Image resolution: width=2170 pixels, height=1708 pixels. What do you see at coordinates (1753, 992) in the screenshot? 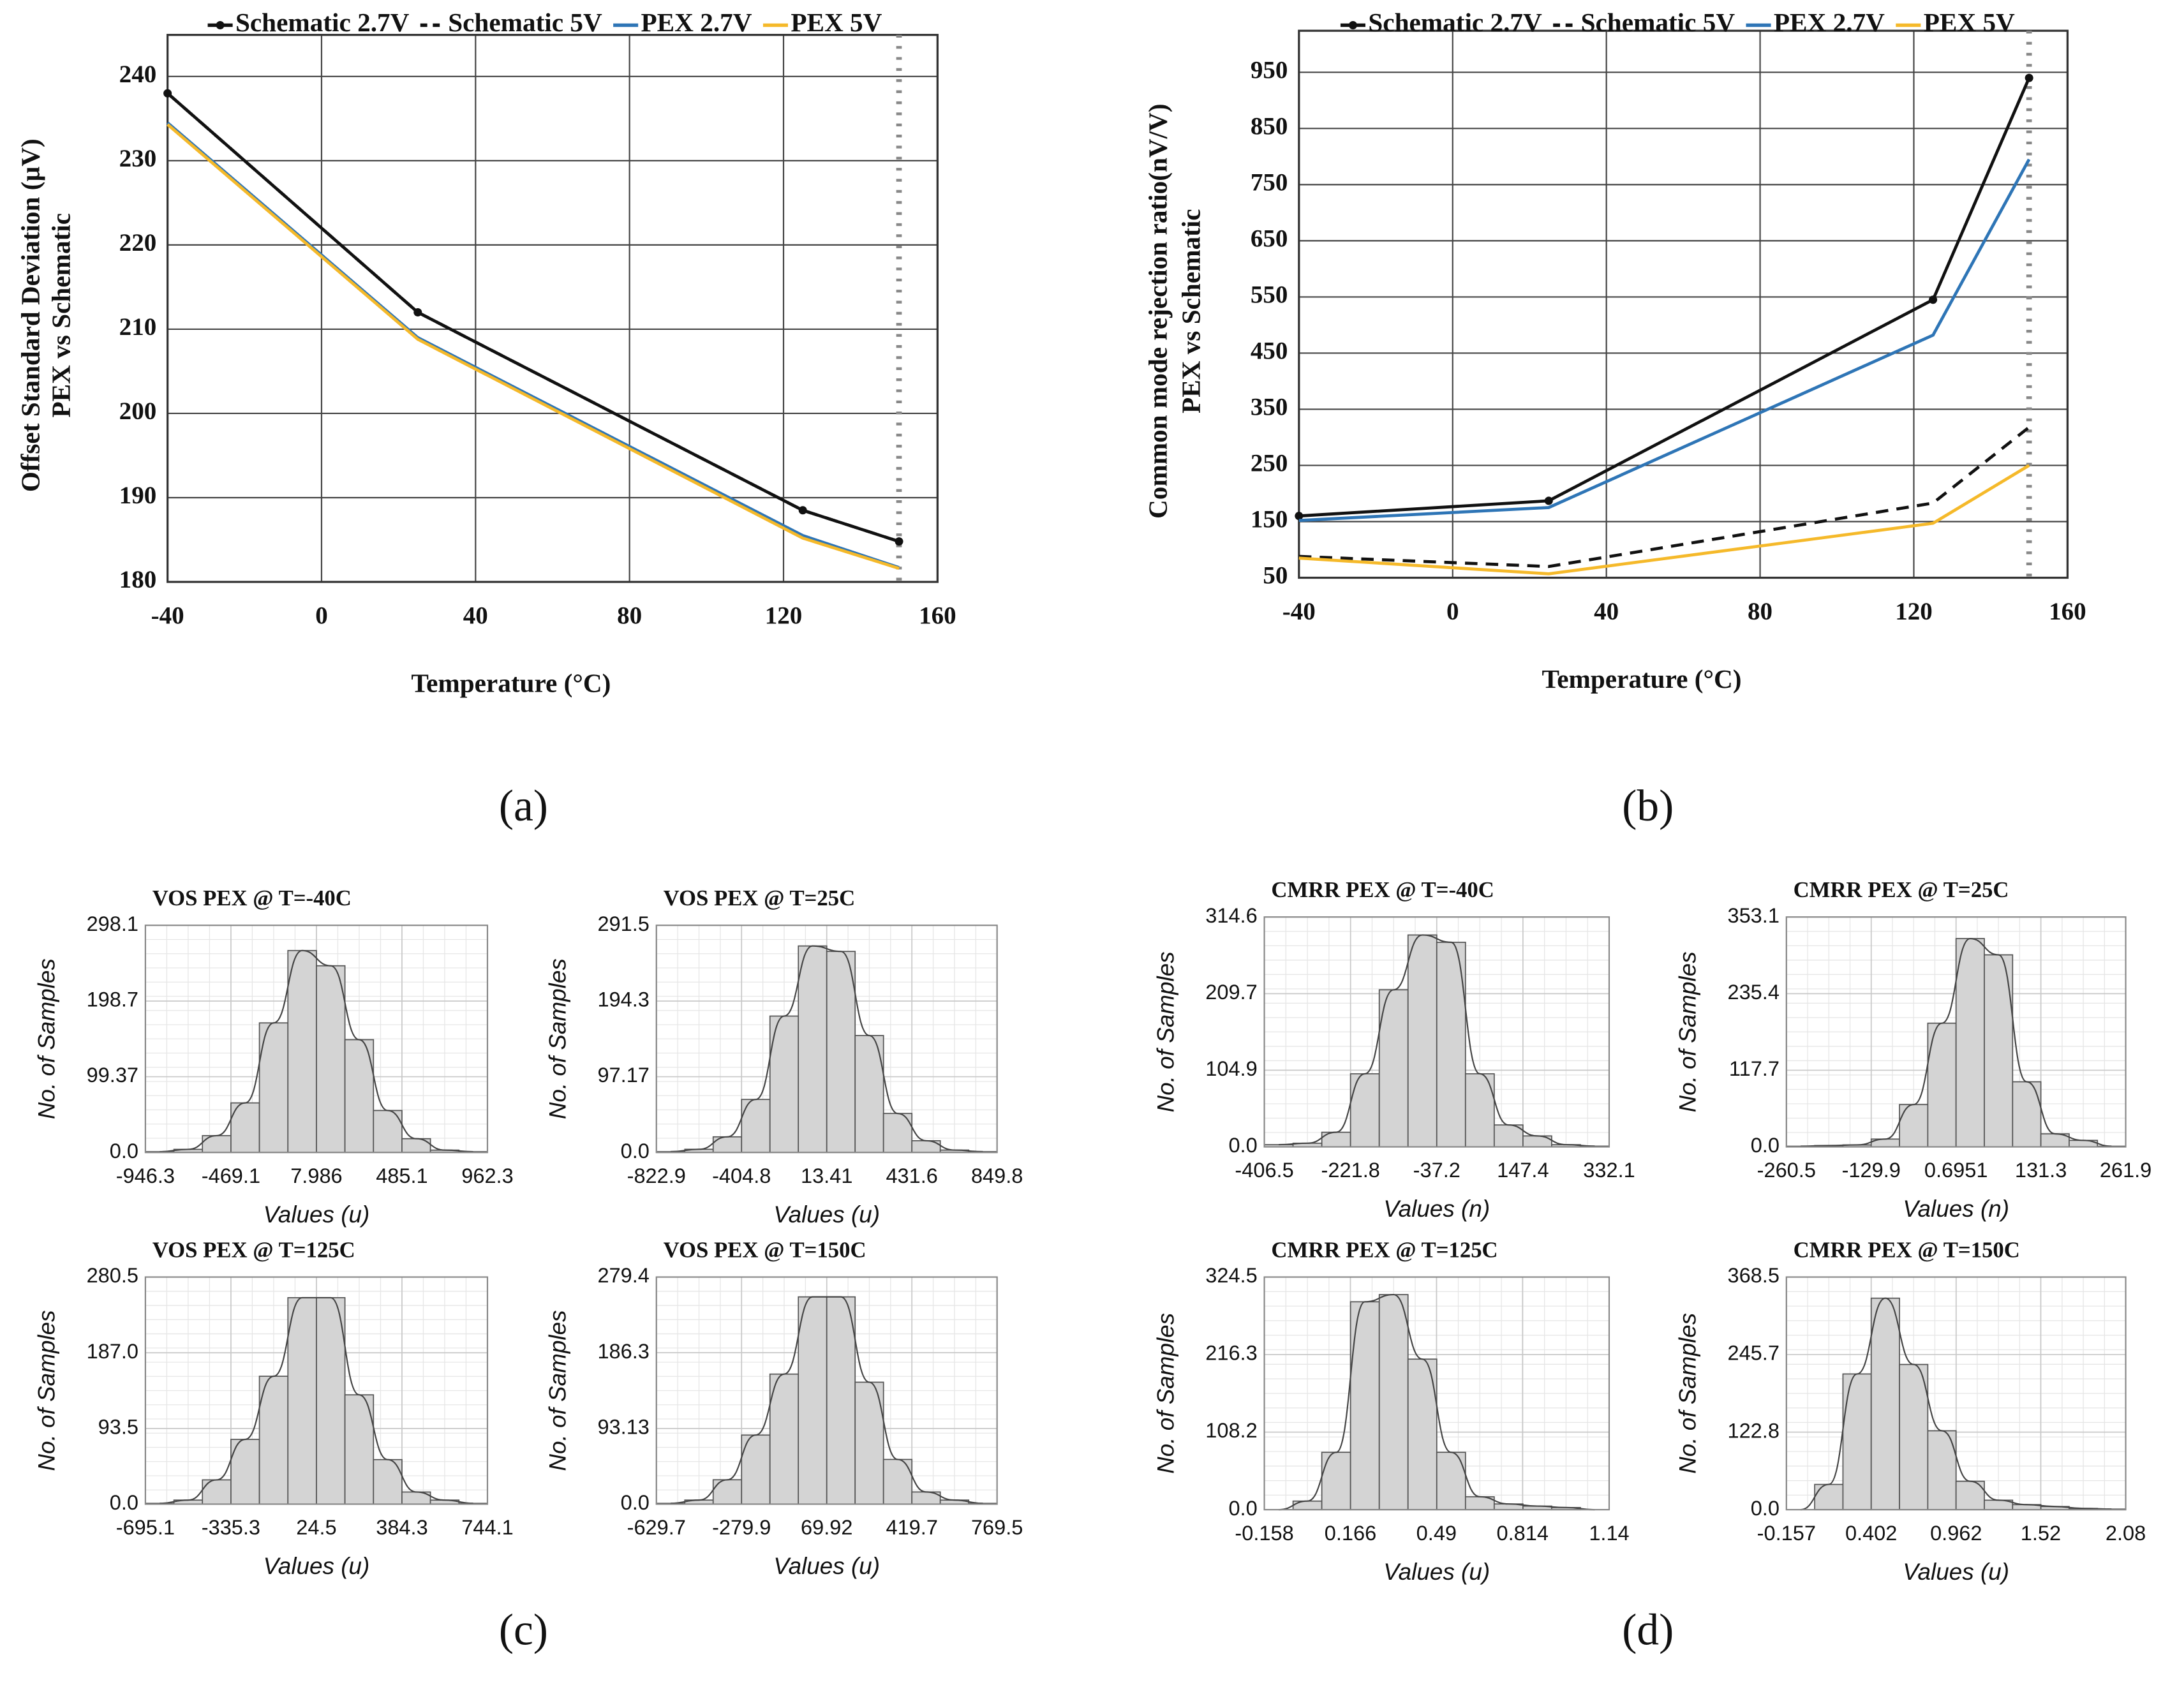
I see `y-tick-label: 235.4` at bounding box center [1753, 992].